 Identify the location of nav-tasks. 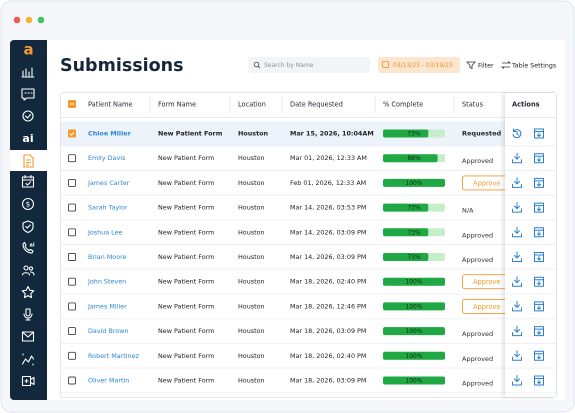
(28, 116).